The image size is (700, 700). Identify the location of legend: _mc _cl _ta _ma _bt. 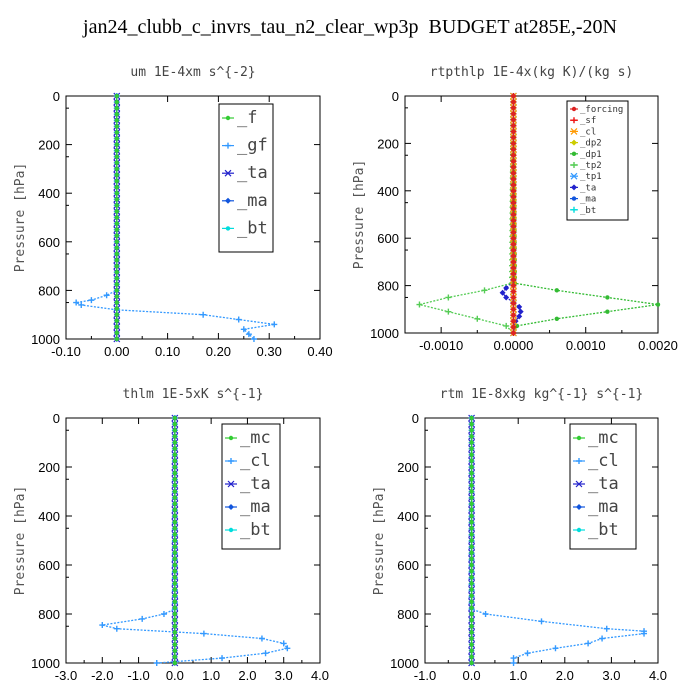
(251, 486).